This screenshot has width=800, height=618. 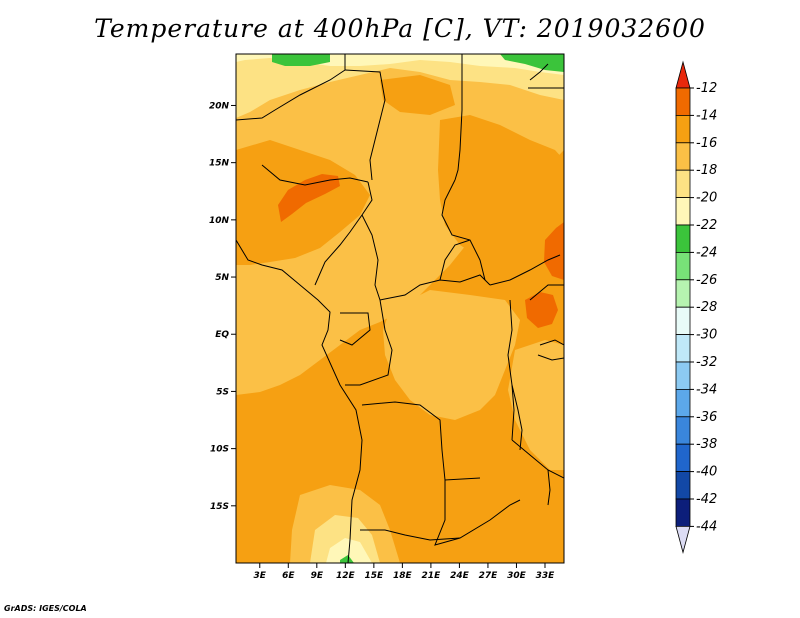 What do you see at coordinates (309, 198) in the screenshot?
I see `field-12-14-nigeria` at bounding box center [309, 198].